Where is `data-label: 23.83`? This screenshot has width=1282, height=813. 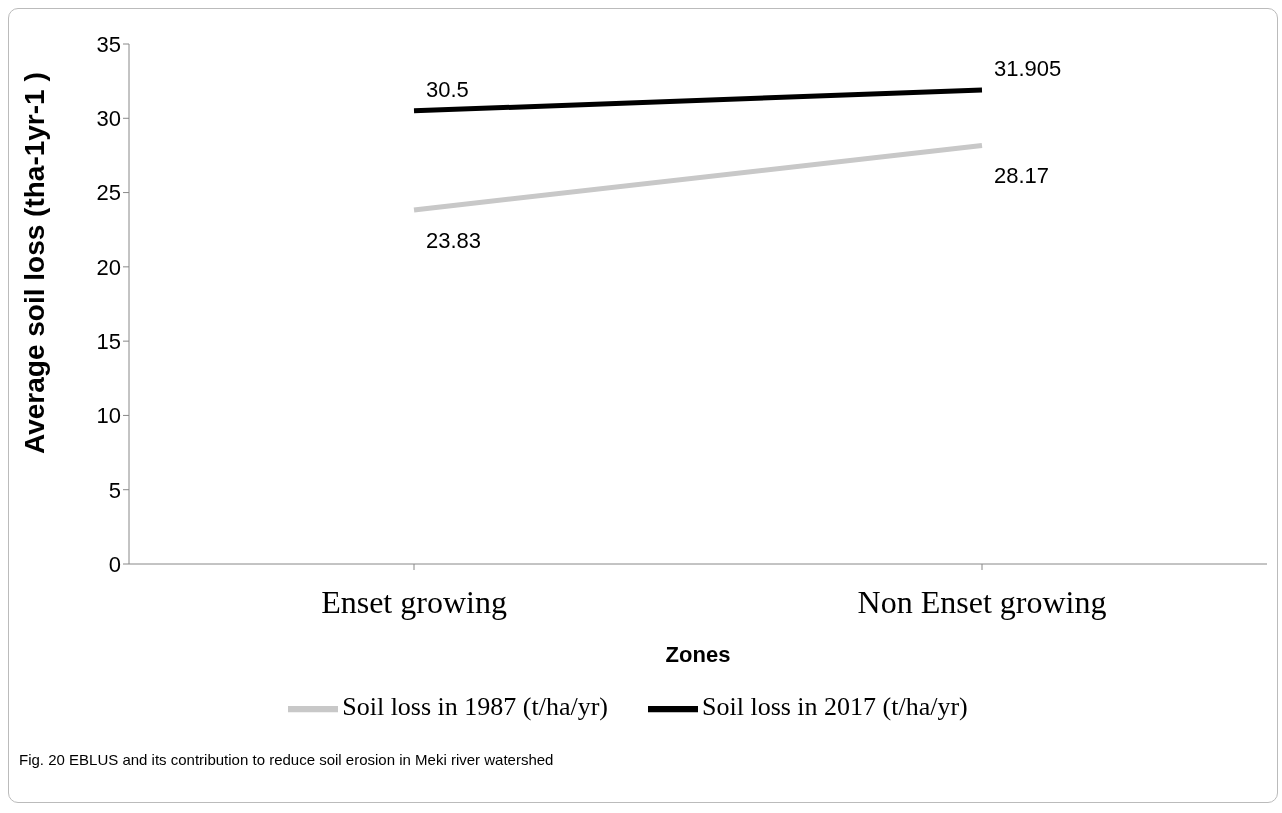
data-label: 23.83 is located at coordinates (454, 240).